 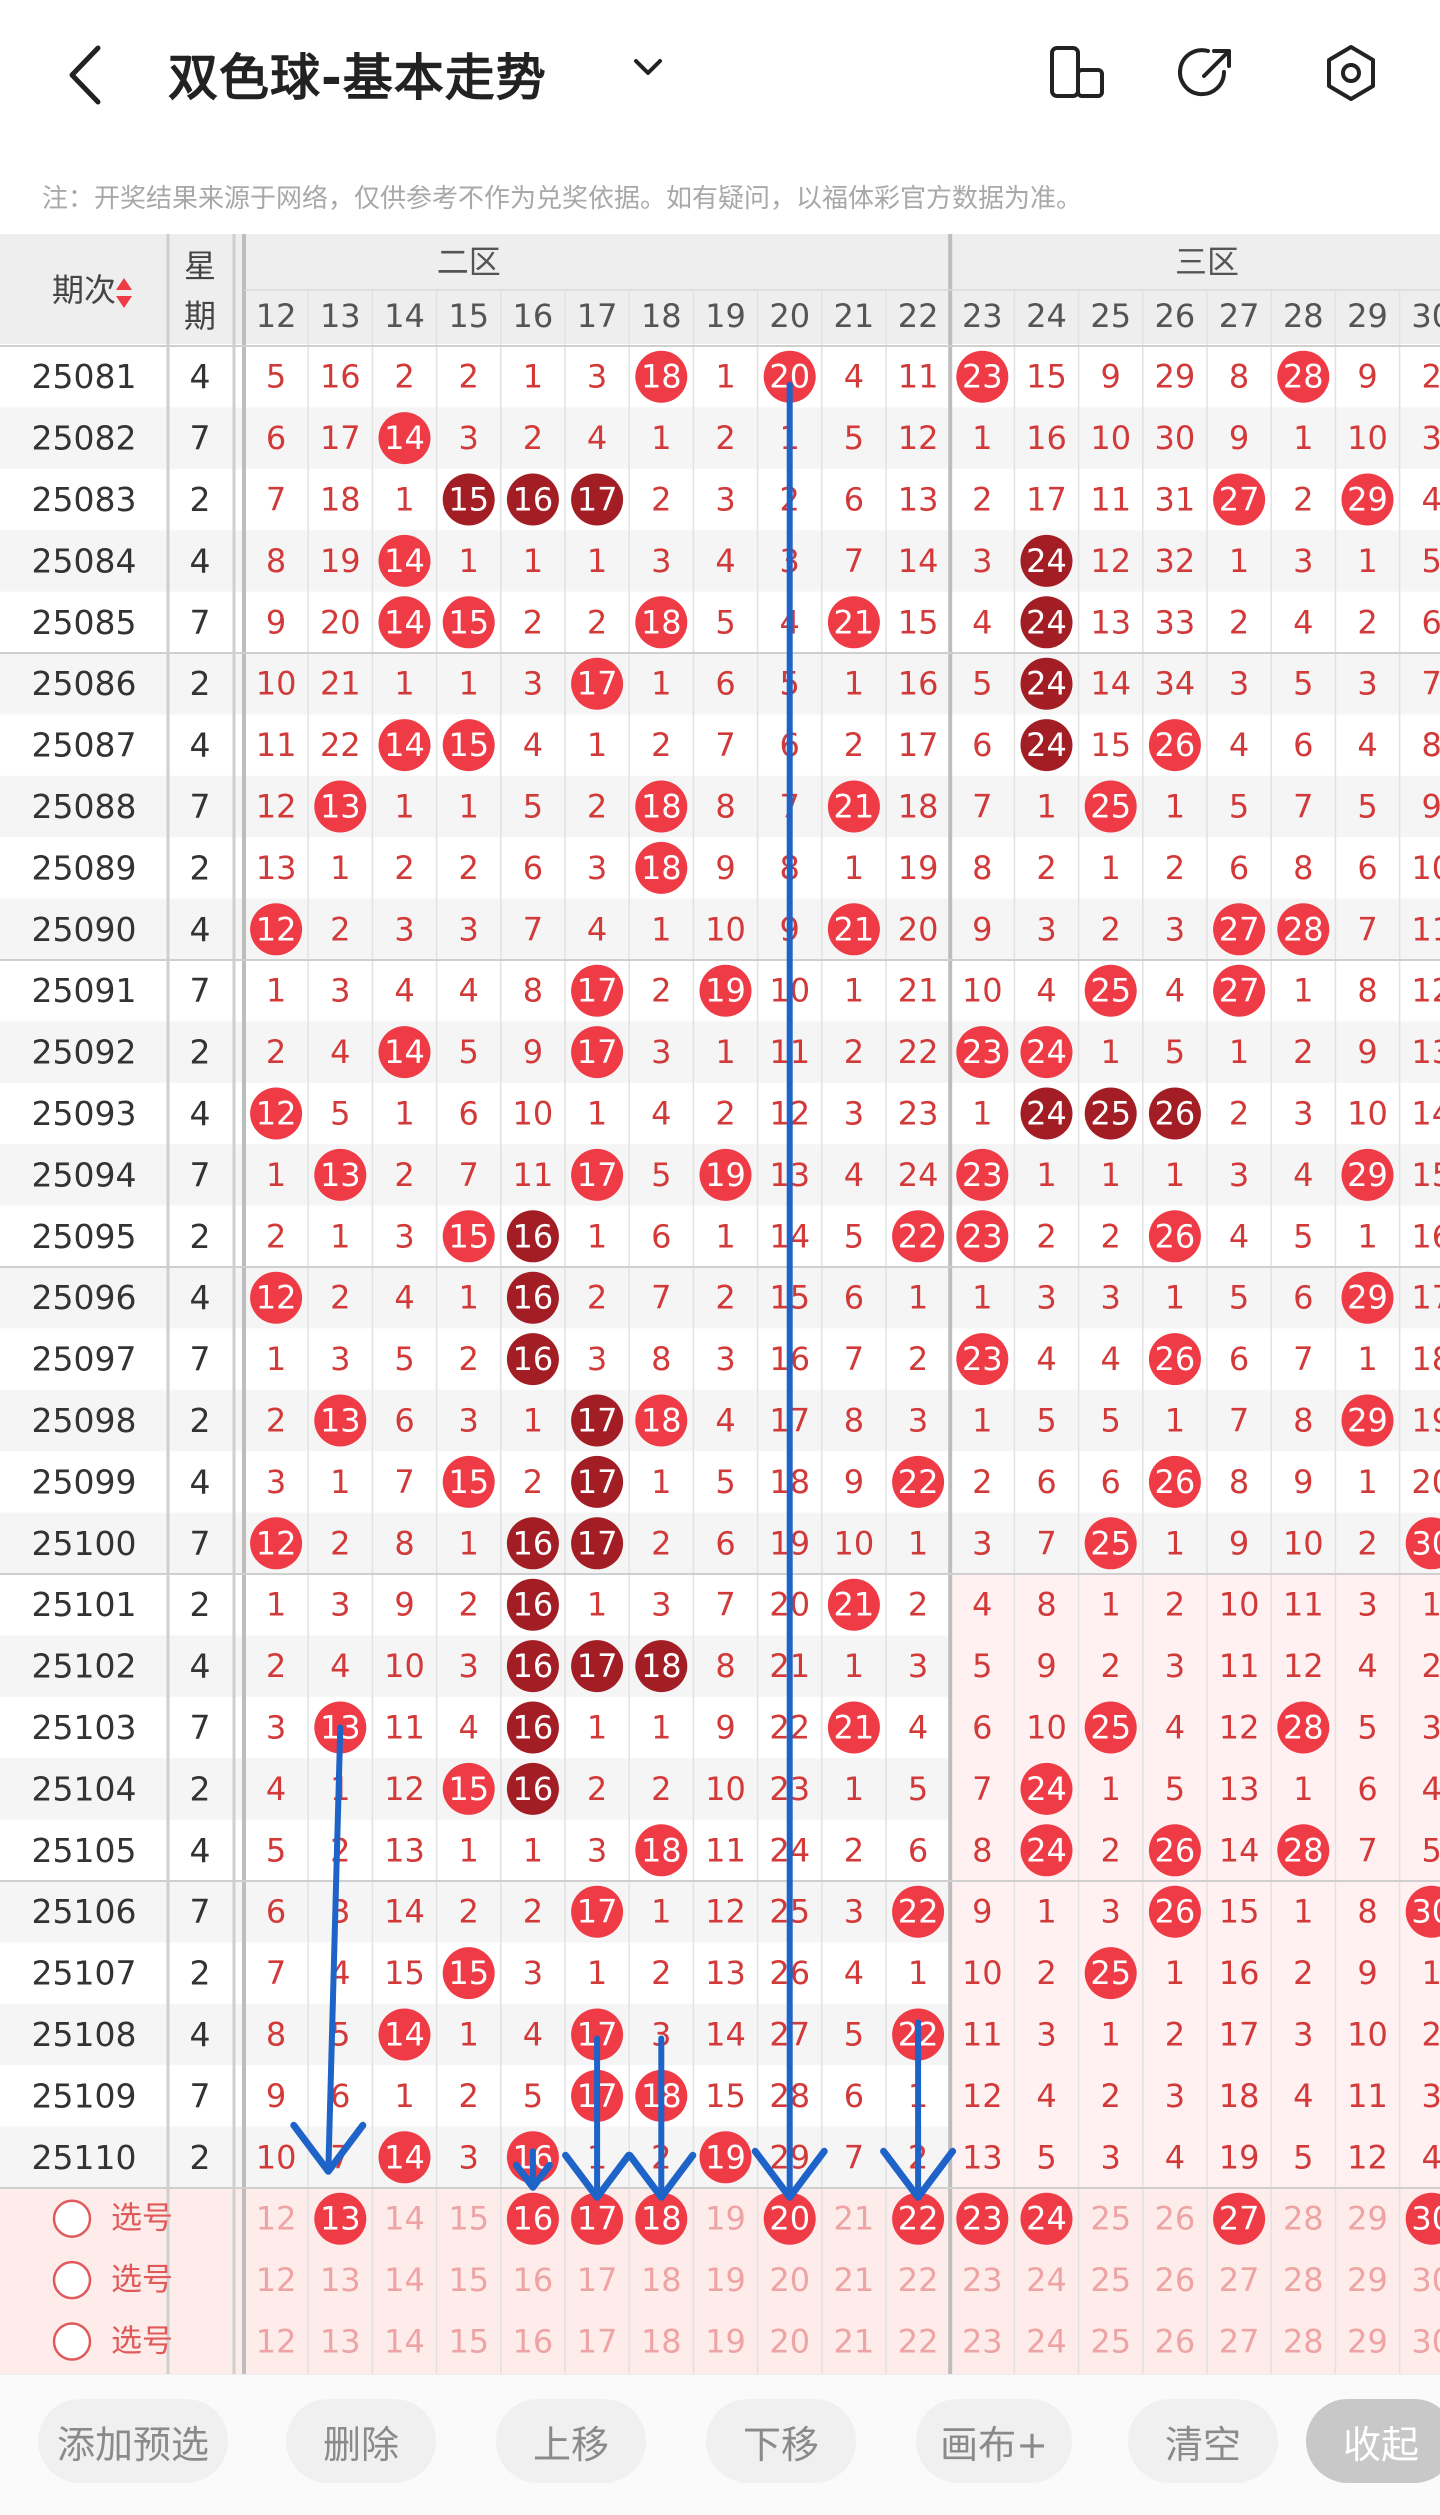 What do you see at coordinates (1351, 73) in the screenshot?
I see `settings-icon` at bounding box center [1351, 73].